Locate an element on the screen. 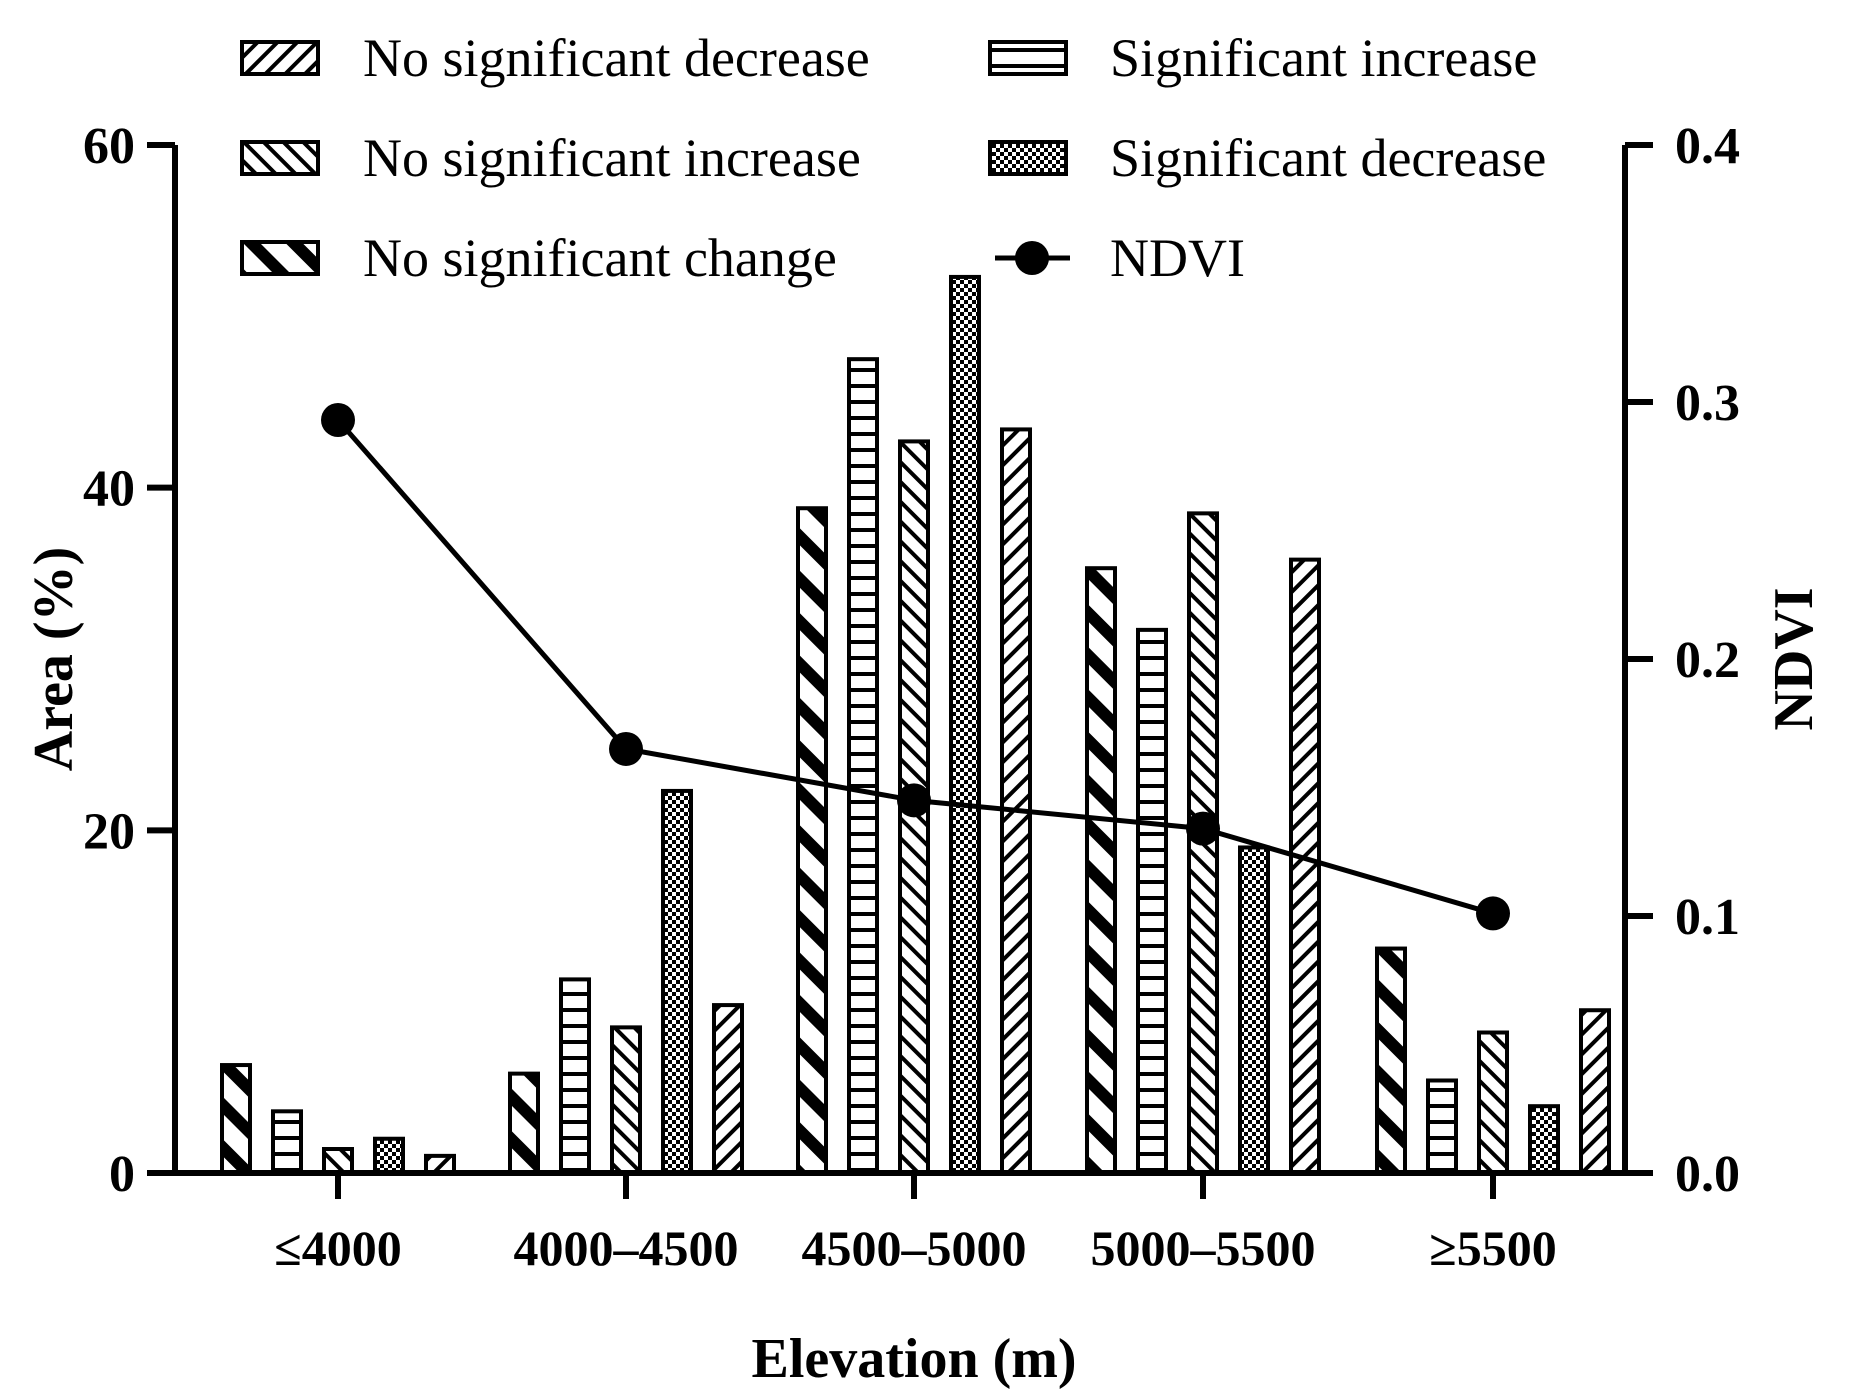 The image size is (1850, 1395). x-tick-label: 4000–4500 is located at coordinates (626, 1248).